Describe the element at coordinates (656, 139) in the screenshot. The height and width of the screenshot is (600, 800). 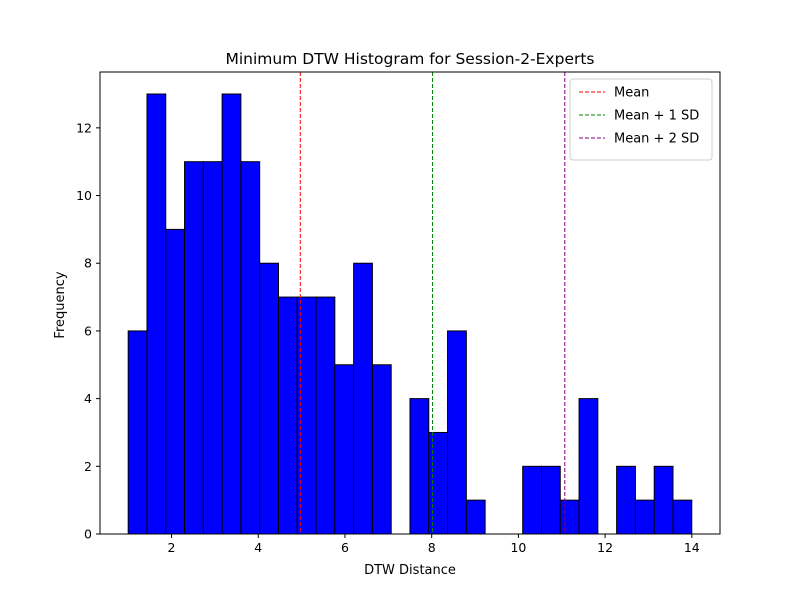
I see `legend-label: Mean + 2 SD` at that location.